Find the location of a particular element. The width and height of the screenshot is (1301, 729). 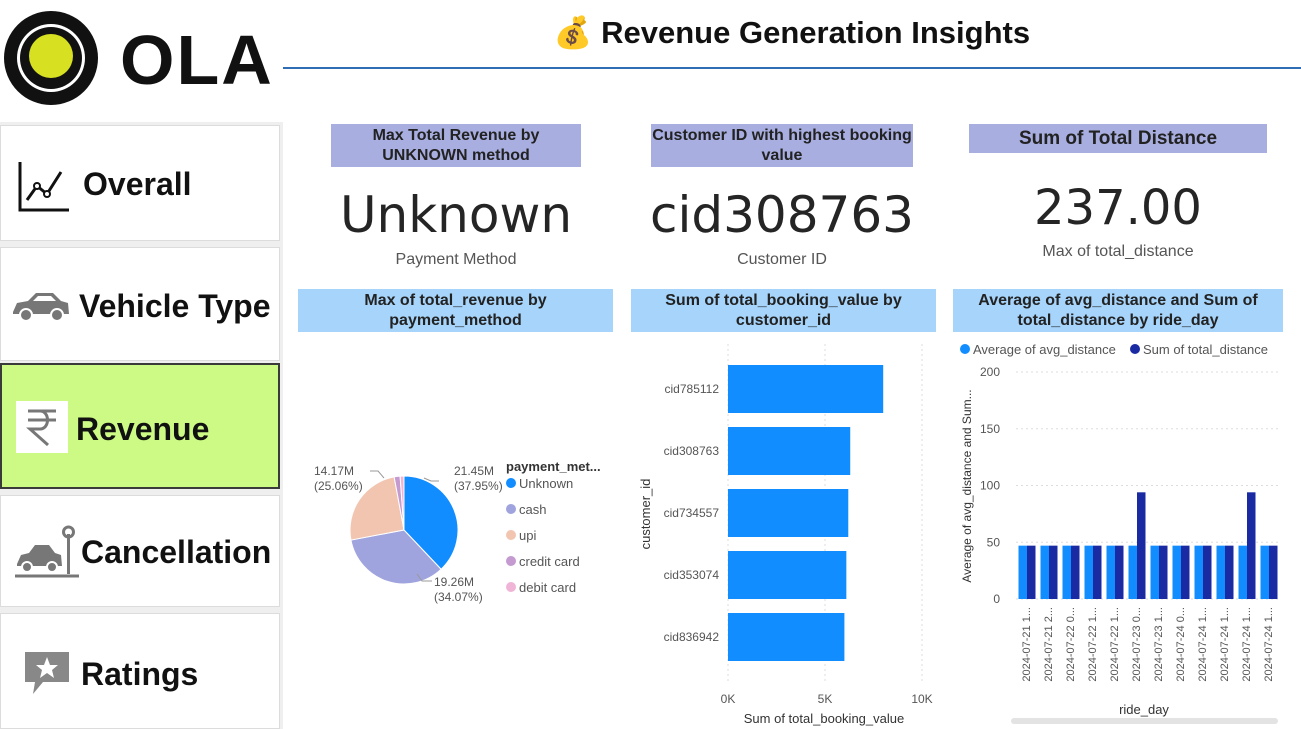

header-divider is located at coordinates (792, 68).